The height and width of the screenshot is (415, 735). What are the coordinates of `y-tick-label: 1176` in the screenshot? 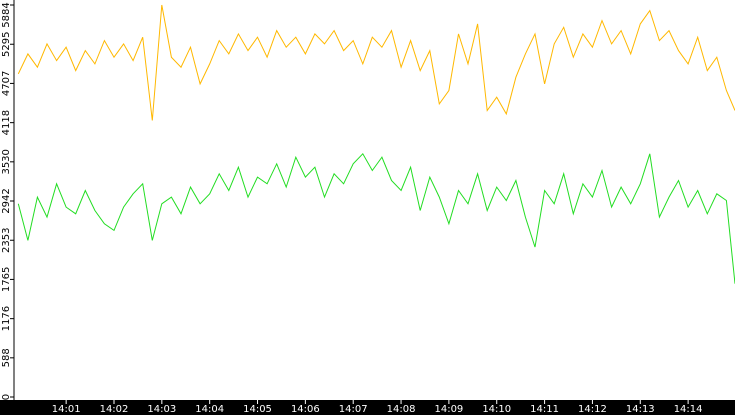 It's located at (6, 318).